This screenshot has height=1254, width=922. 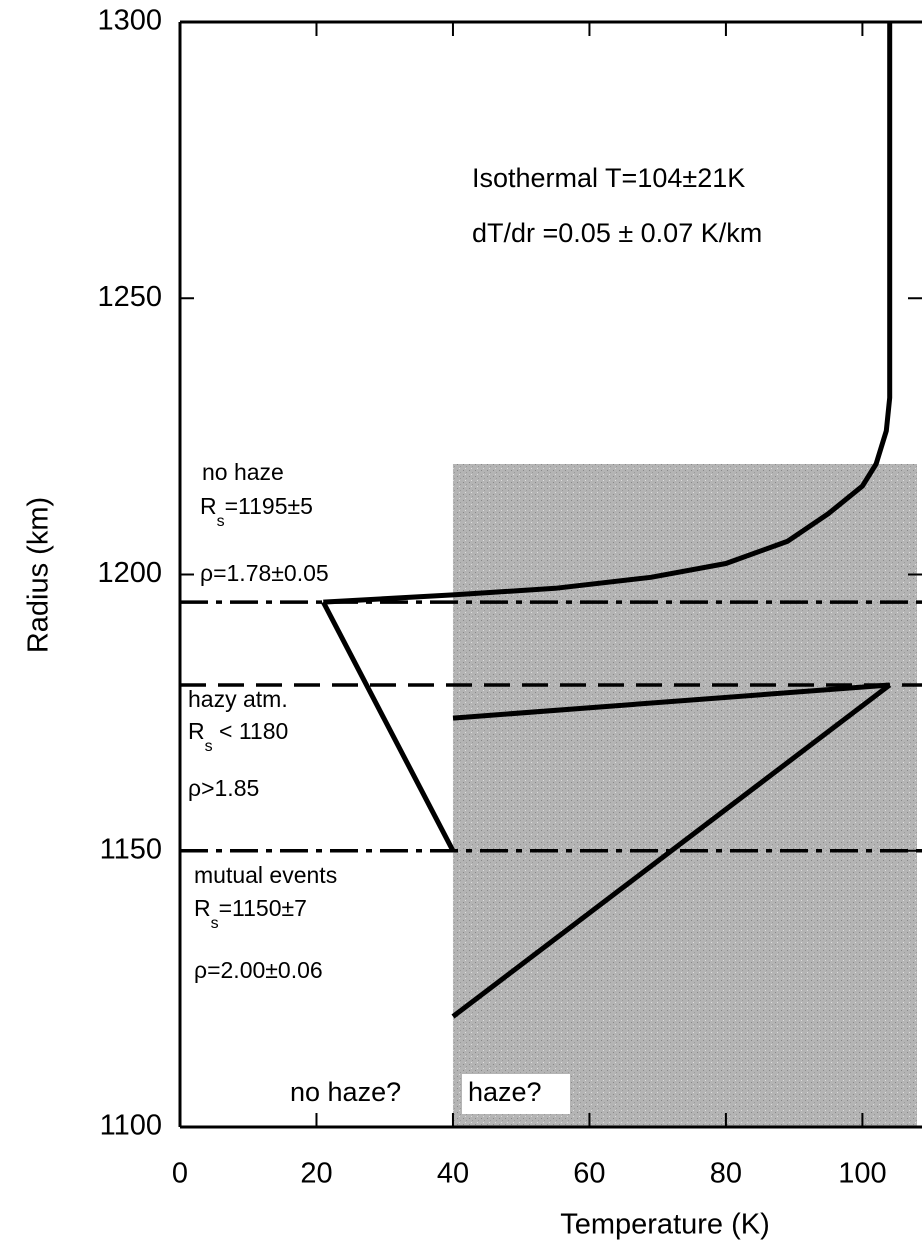 I want to click on x-axis-label: Temperature (K), so click(x=665, y=1225).